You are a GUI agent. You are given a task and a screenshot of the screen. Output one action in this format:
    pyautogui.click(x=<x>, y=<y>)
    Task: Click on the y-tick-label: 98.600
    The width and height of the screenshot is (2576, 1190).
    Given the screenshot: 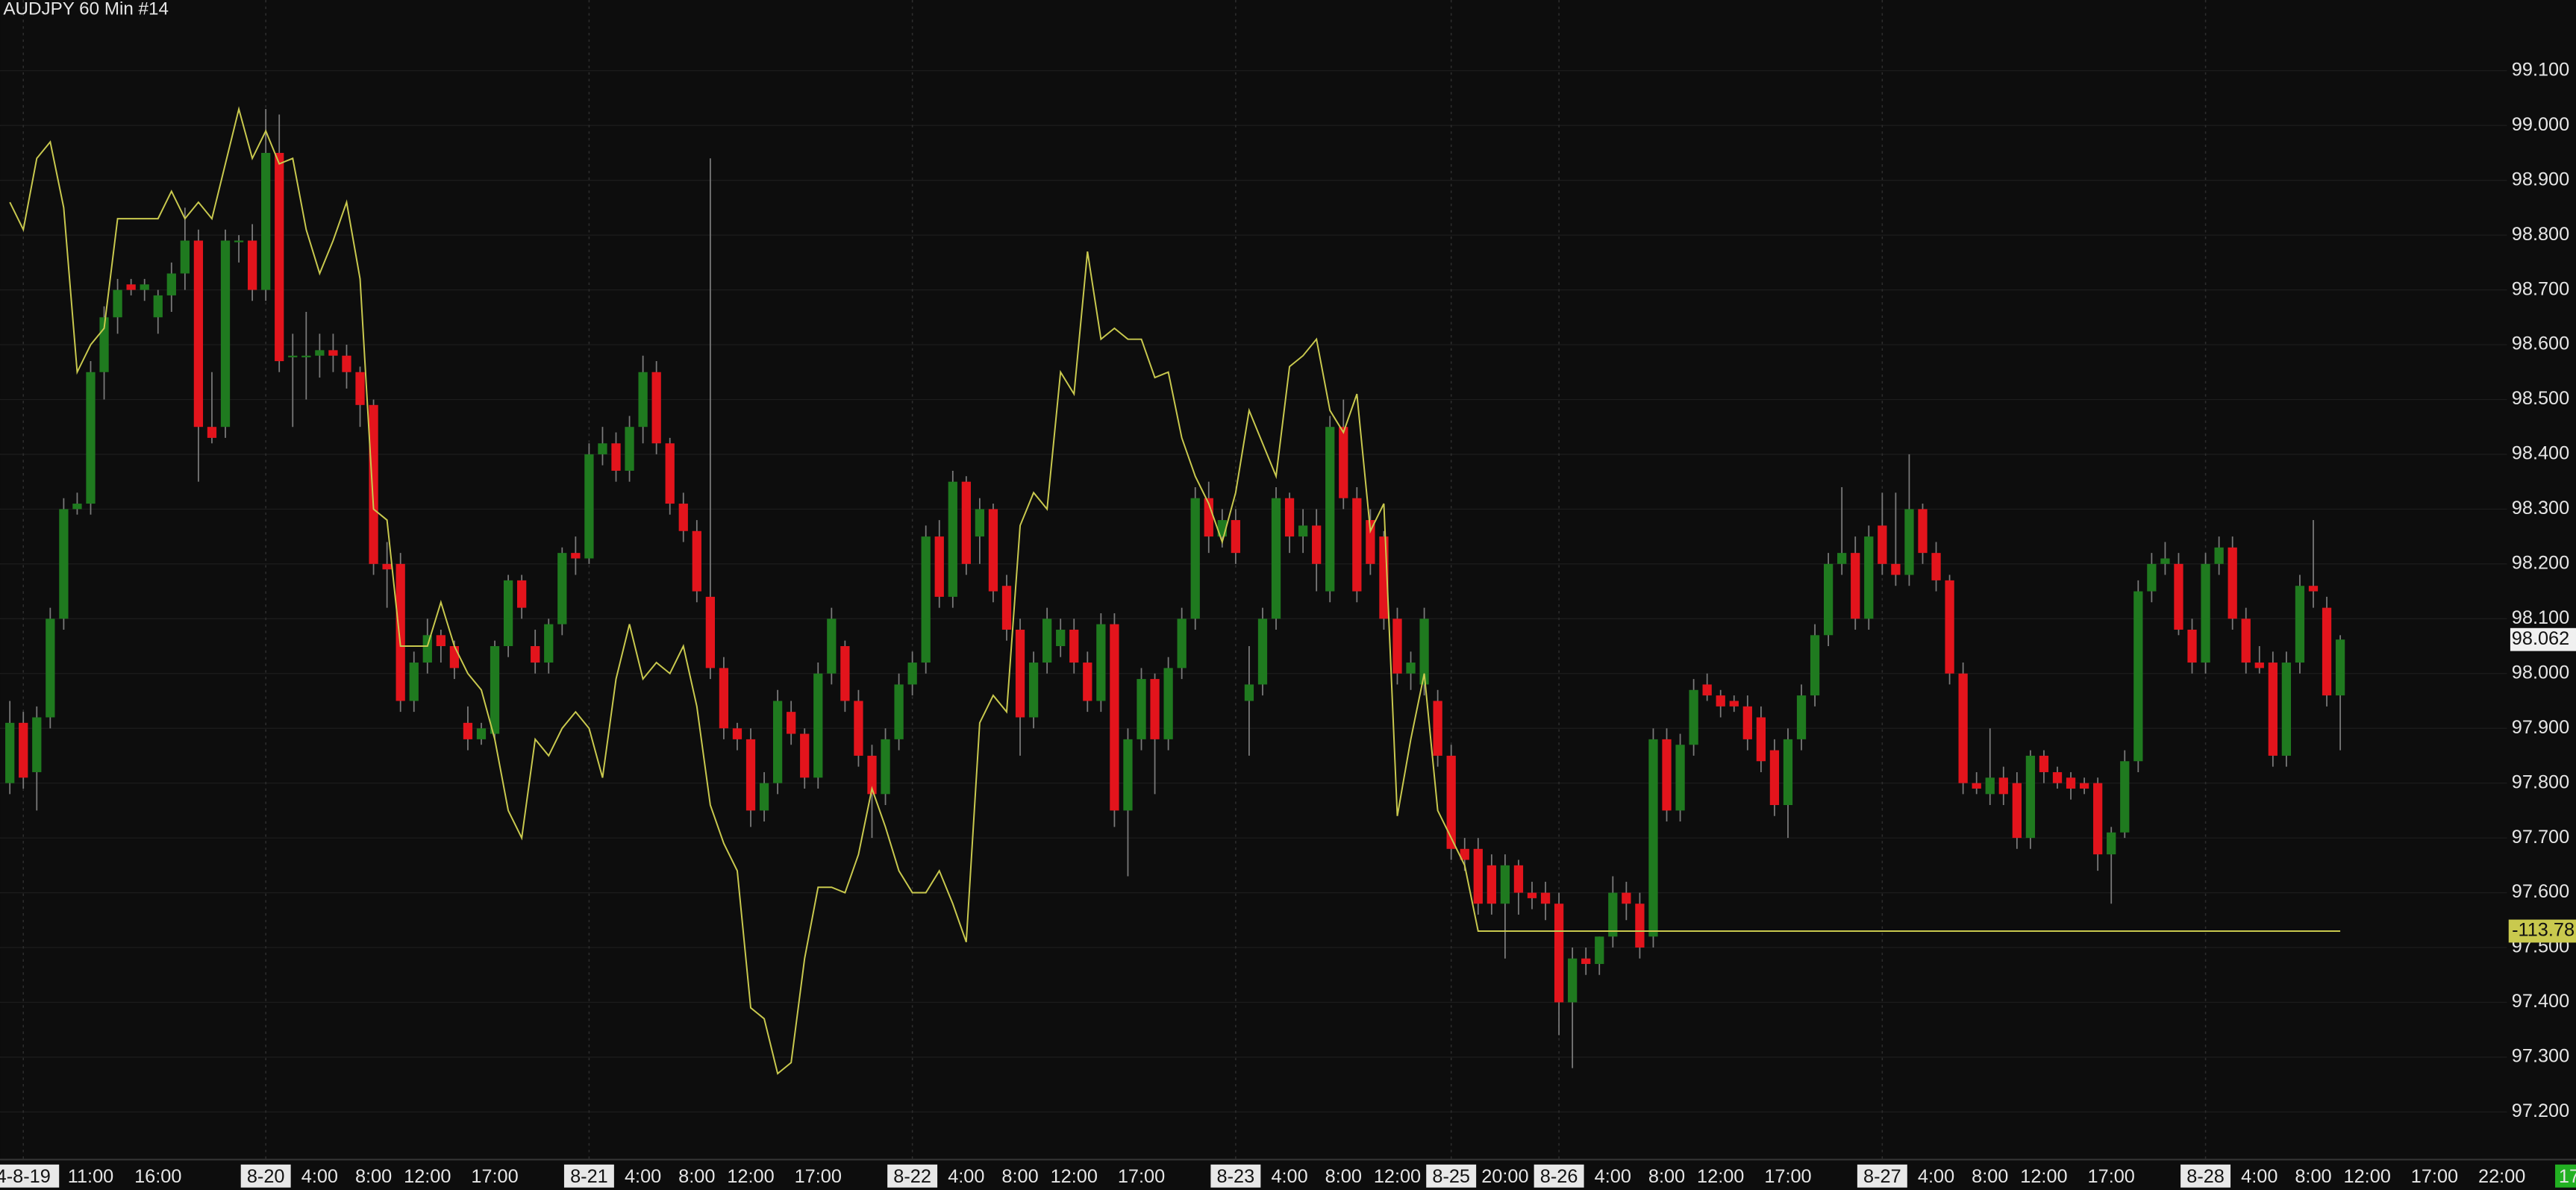 What is the action you would take?
    pyautogui.click(x=2540, y=343)
    